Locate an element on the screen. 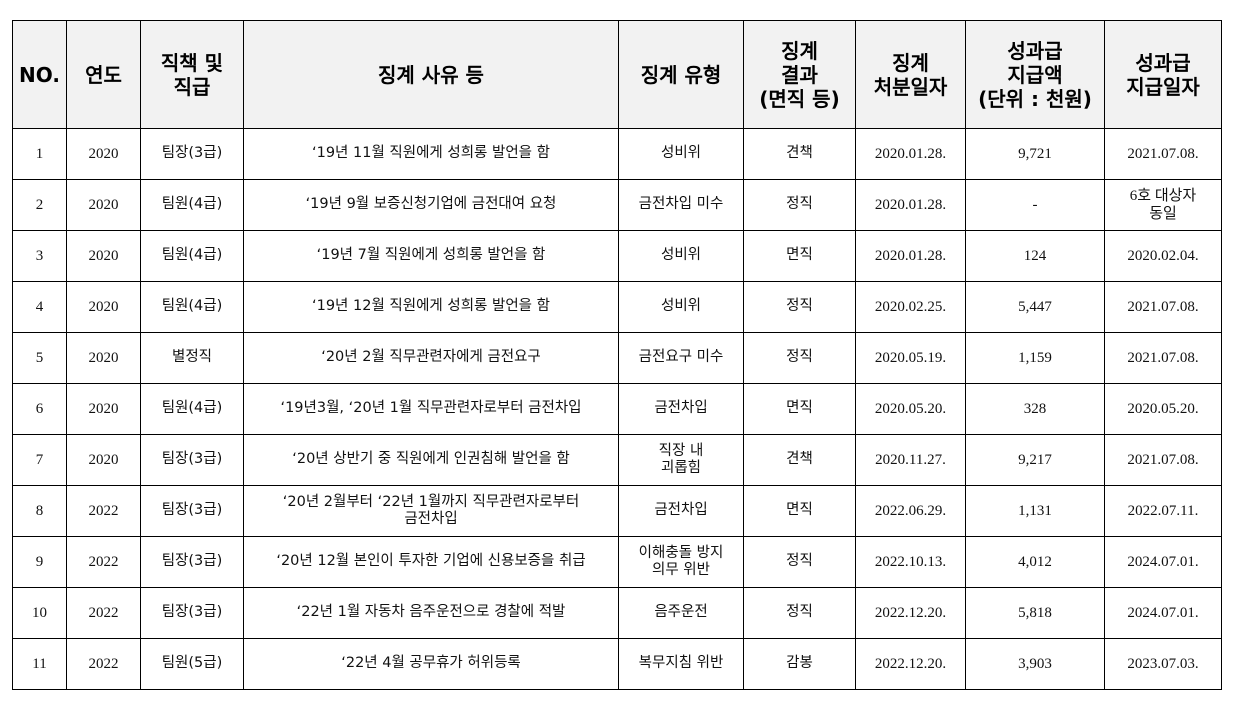  cell-text: 124 is located at coordinates (1035, 256).